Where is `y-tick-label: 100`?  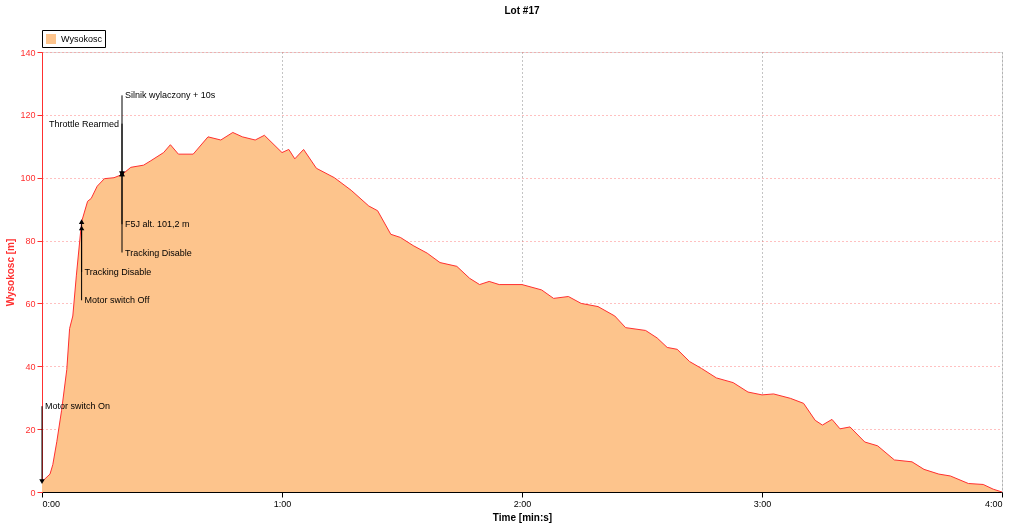 y-tick-label: 100 is located at coordinates (28, 178).